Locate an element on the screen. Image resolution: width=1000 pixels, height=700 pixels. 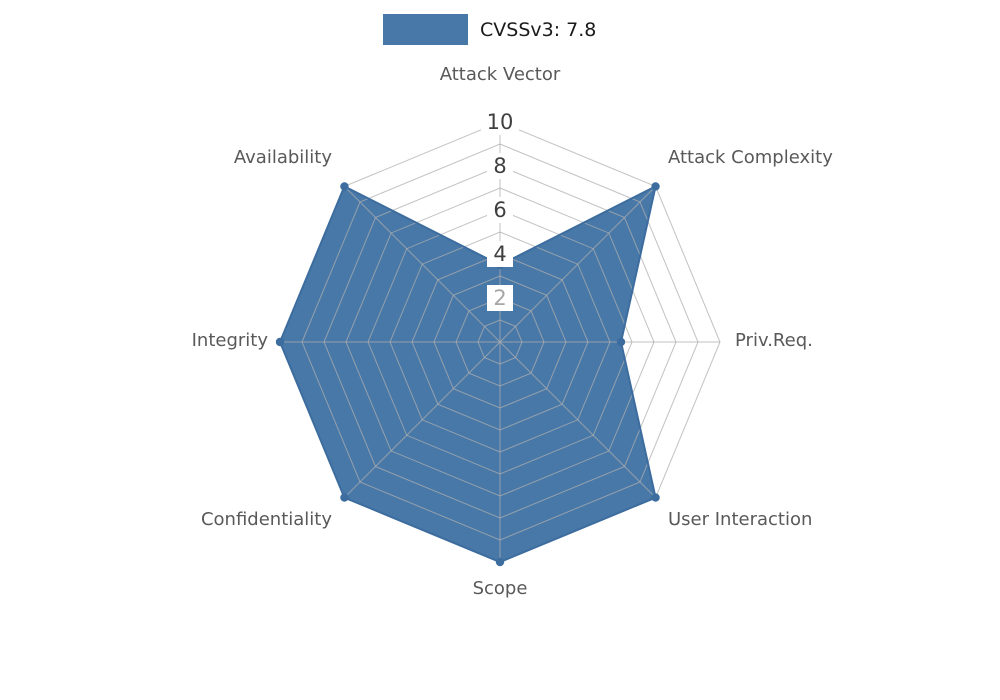
legend-label: CVSSv3: 7.8 is located at coordinates (538, 29).